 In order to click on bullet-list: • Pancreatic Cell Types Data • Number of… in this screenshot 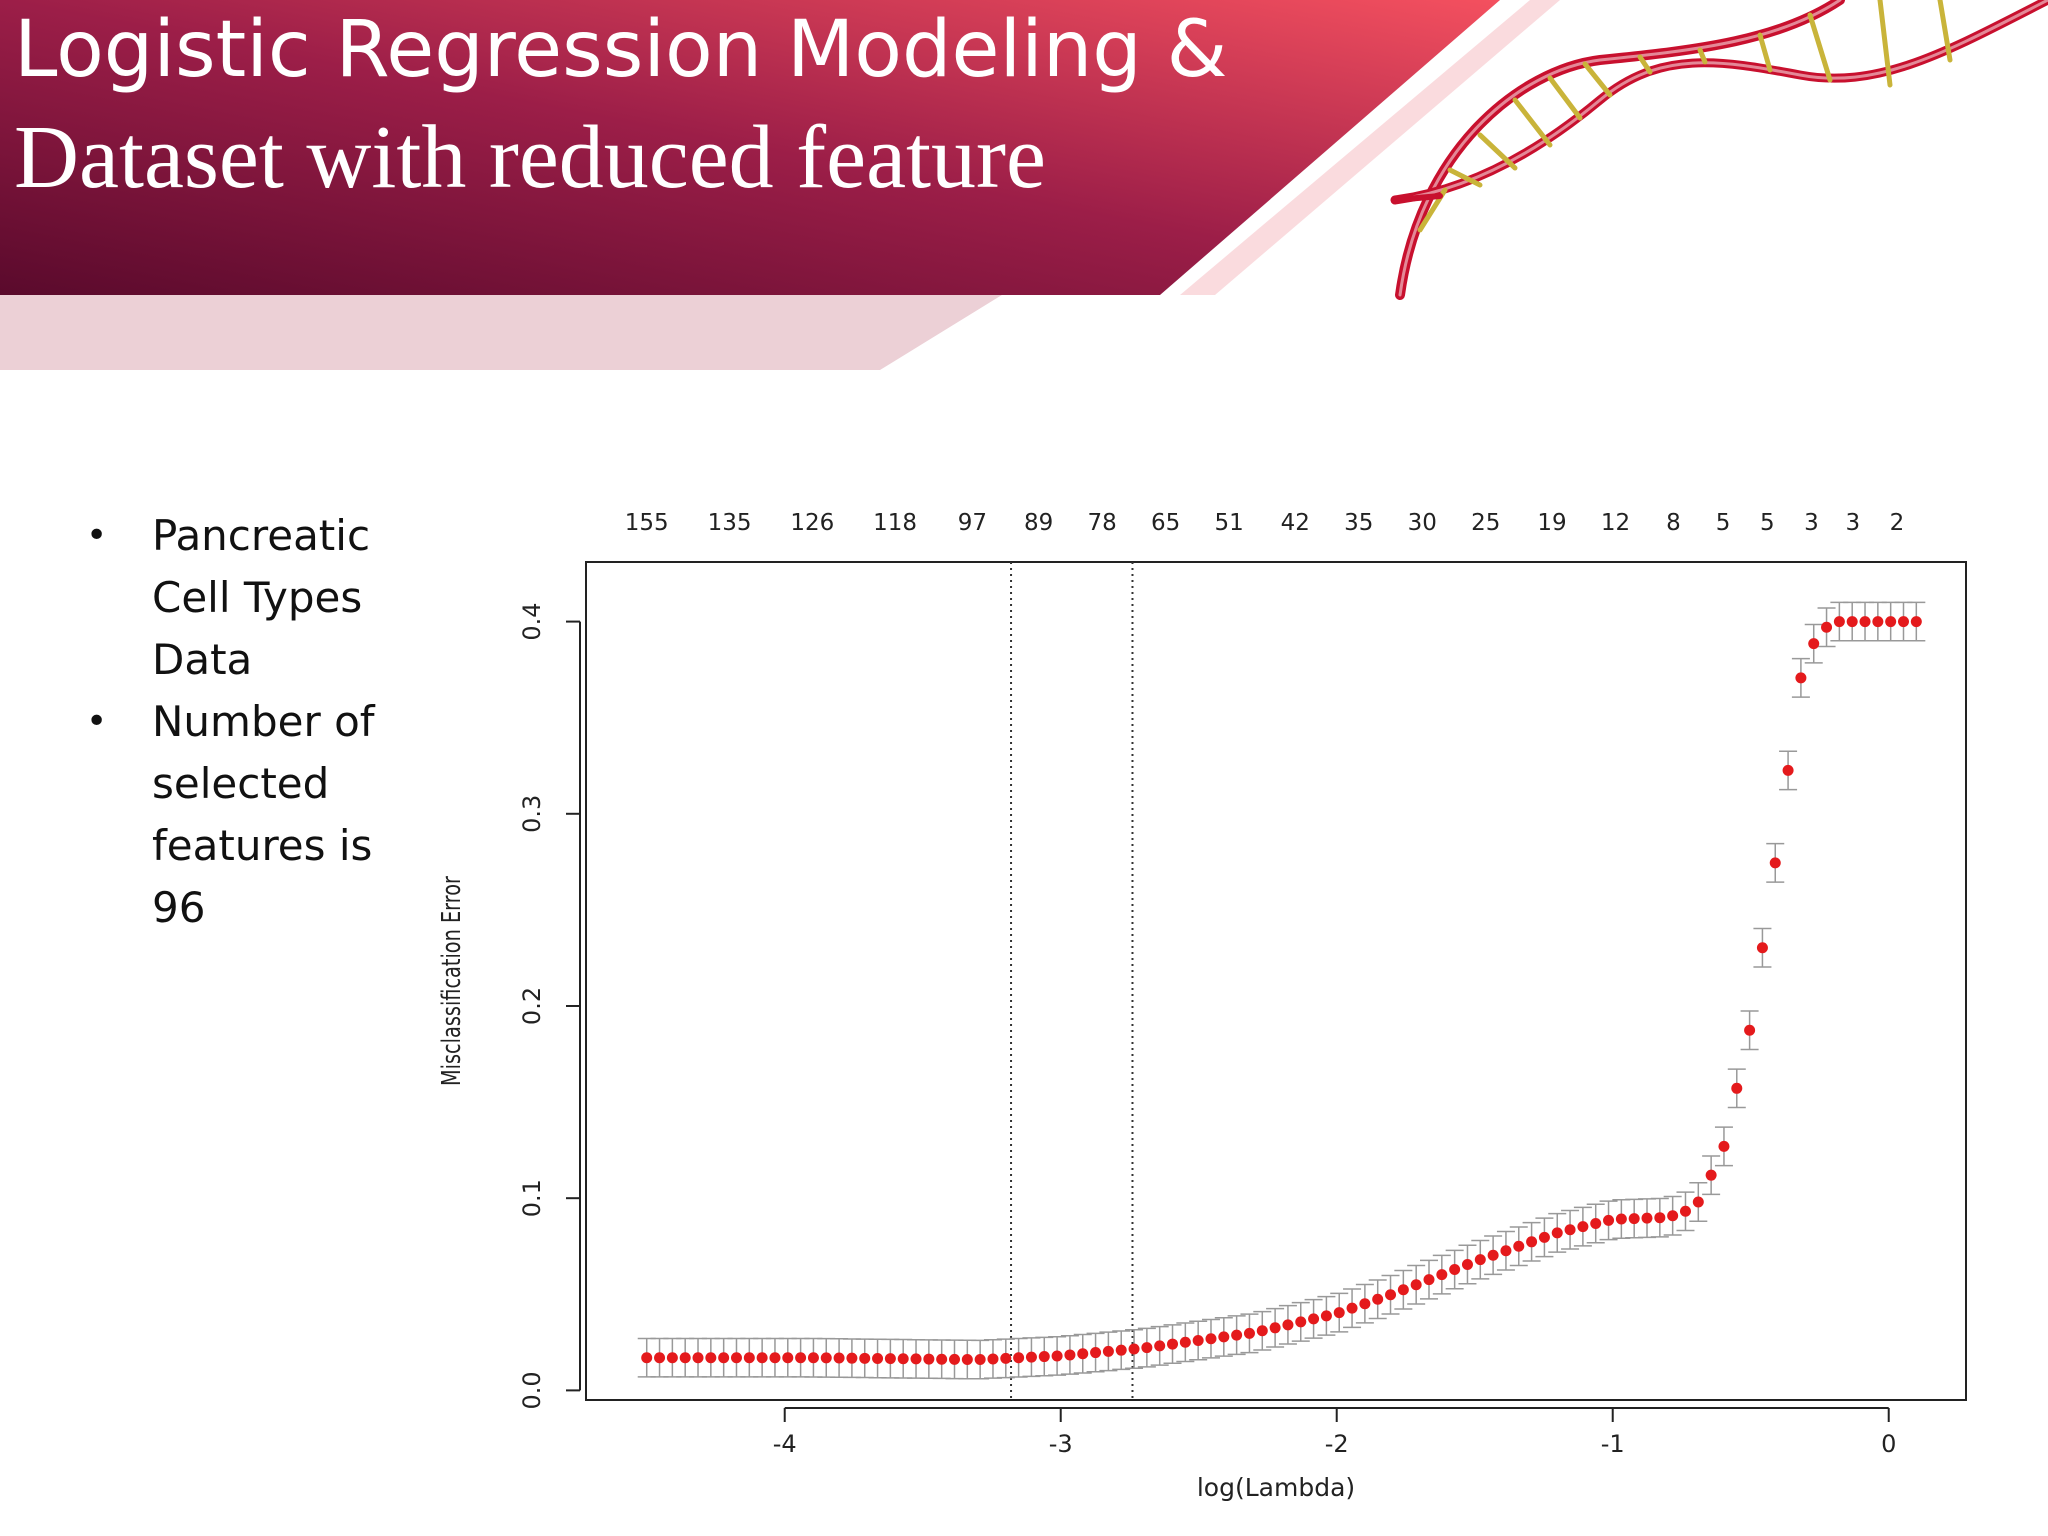, I will do `click(246, 722)`.